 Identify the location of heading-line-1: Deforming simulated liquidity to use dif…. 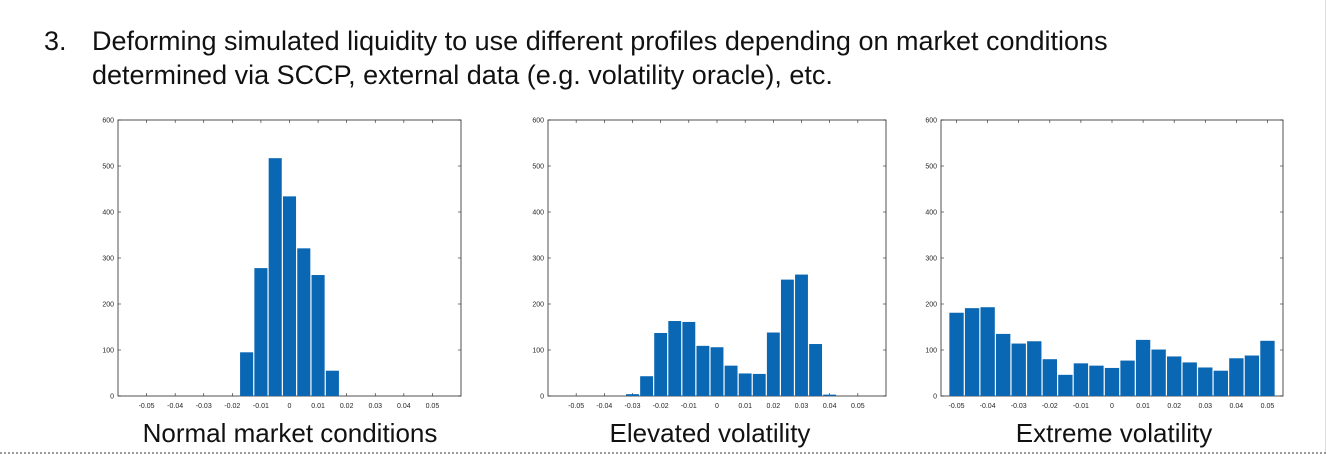
(600, 41).